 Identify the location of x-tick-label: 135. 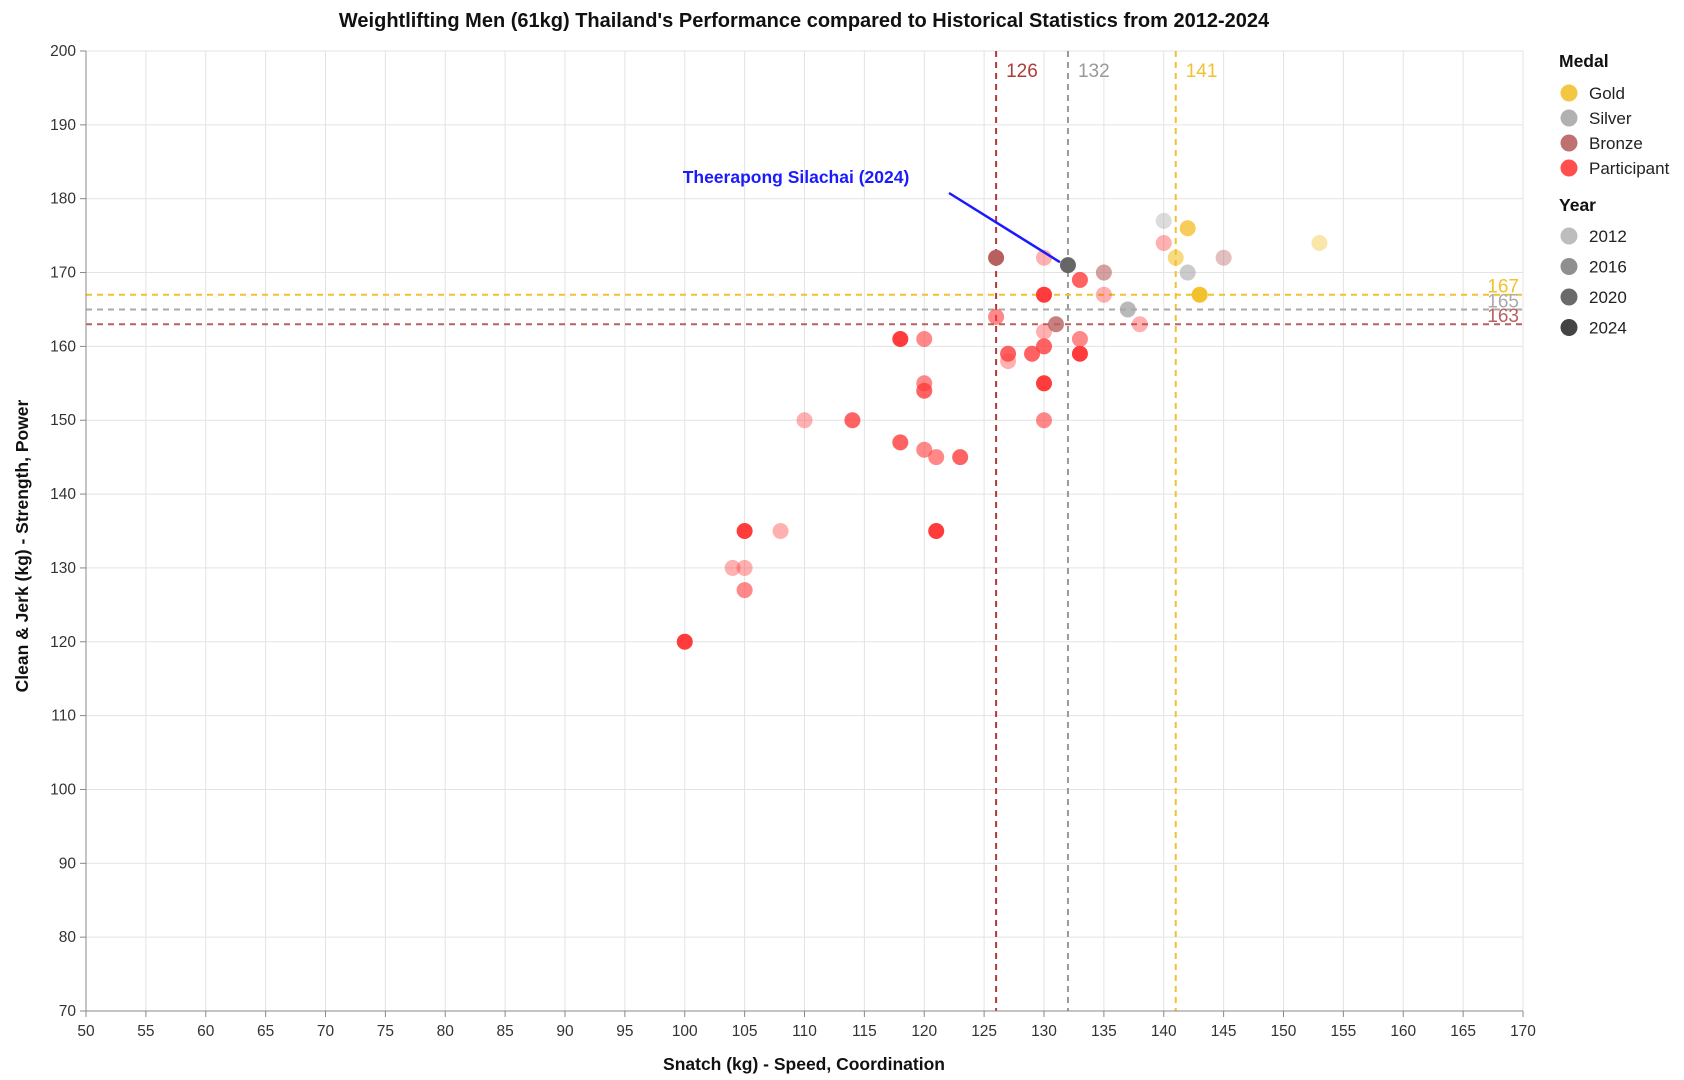
(1104, 1031).